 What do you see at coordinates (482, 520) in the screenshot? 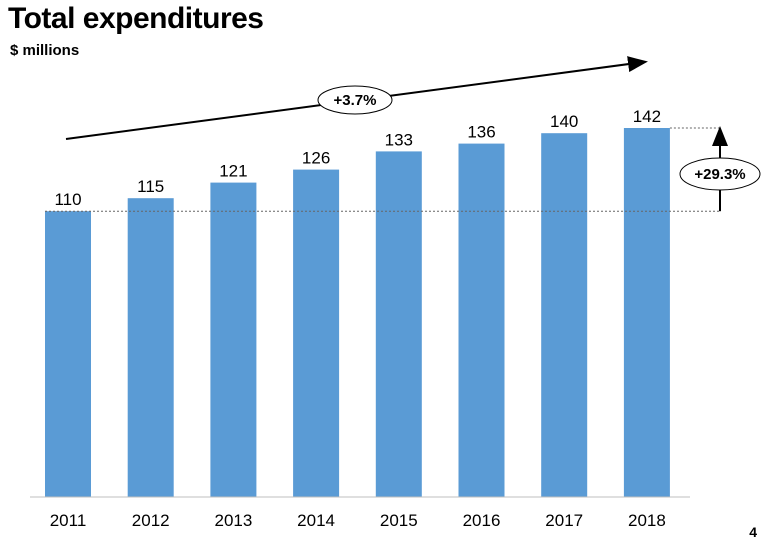
I see `x-tick-label: 2016` at bounding box center [482, 520].